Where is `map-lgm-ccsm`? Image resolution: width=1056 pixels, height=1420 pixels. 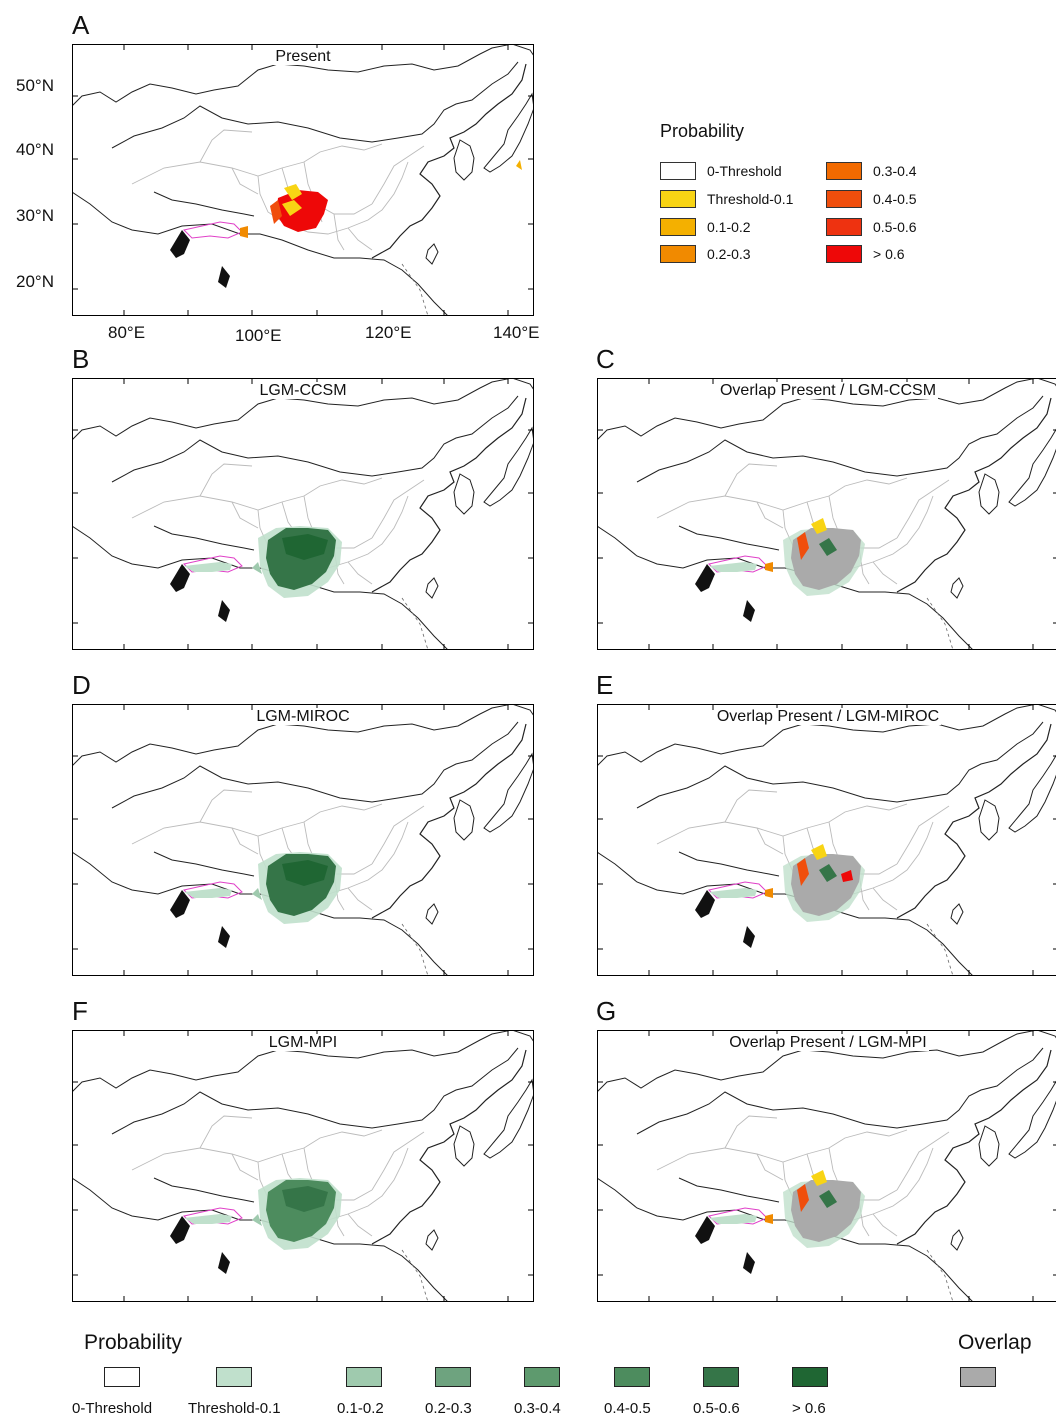
map-lgm-ccsm is located at coordinates (303, 514).